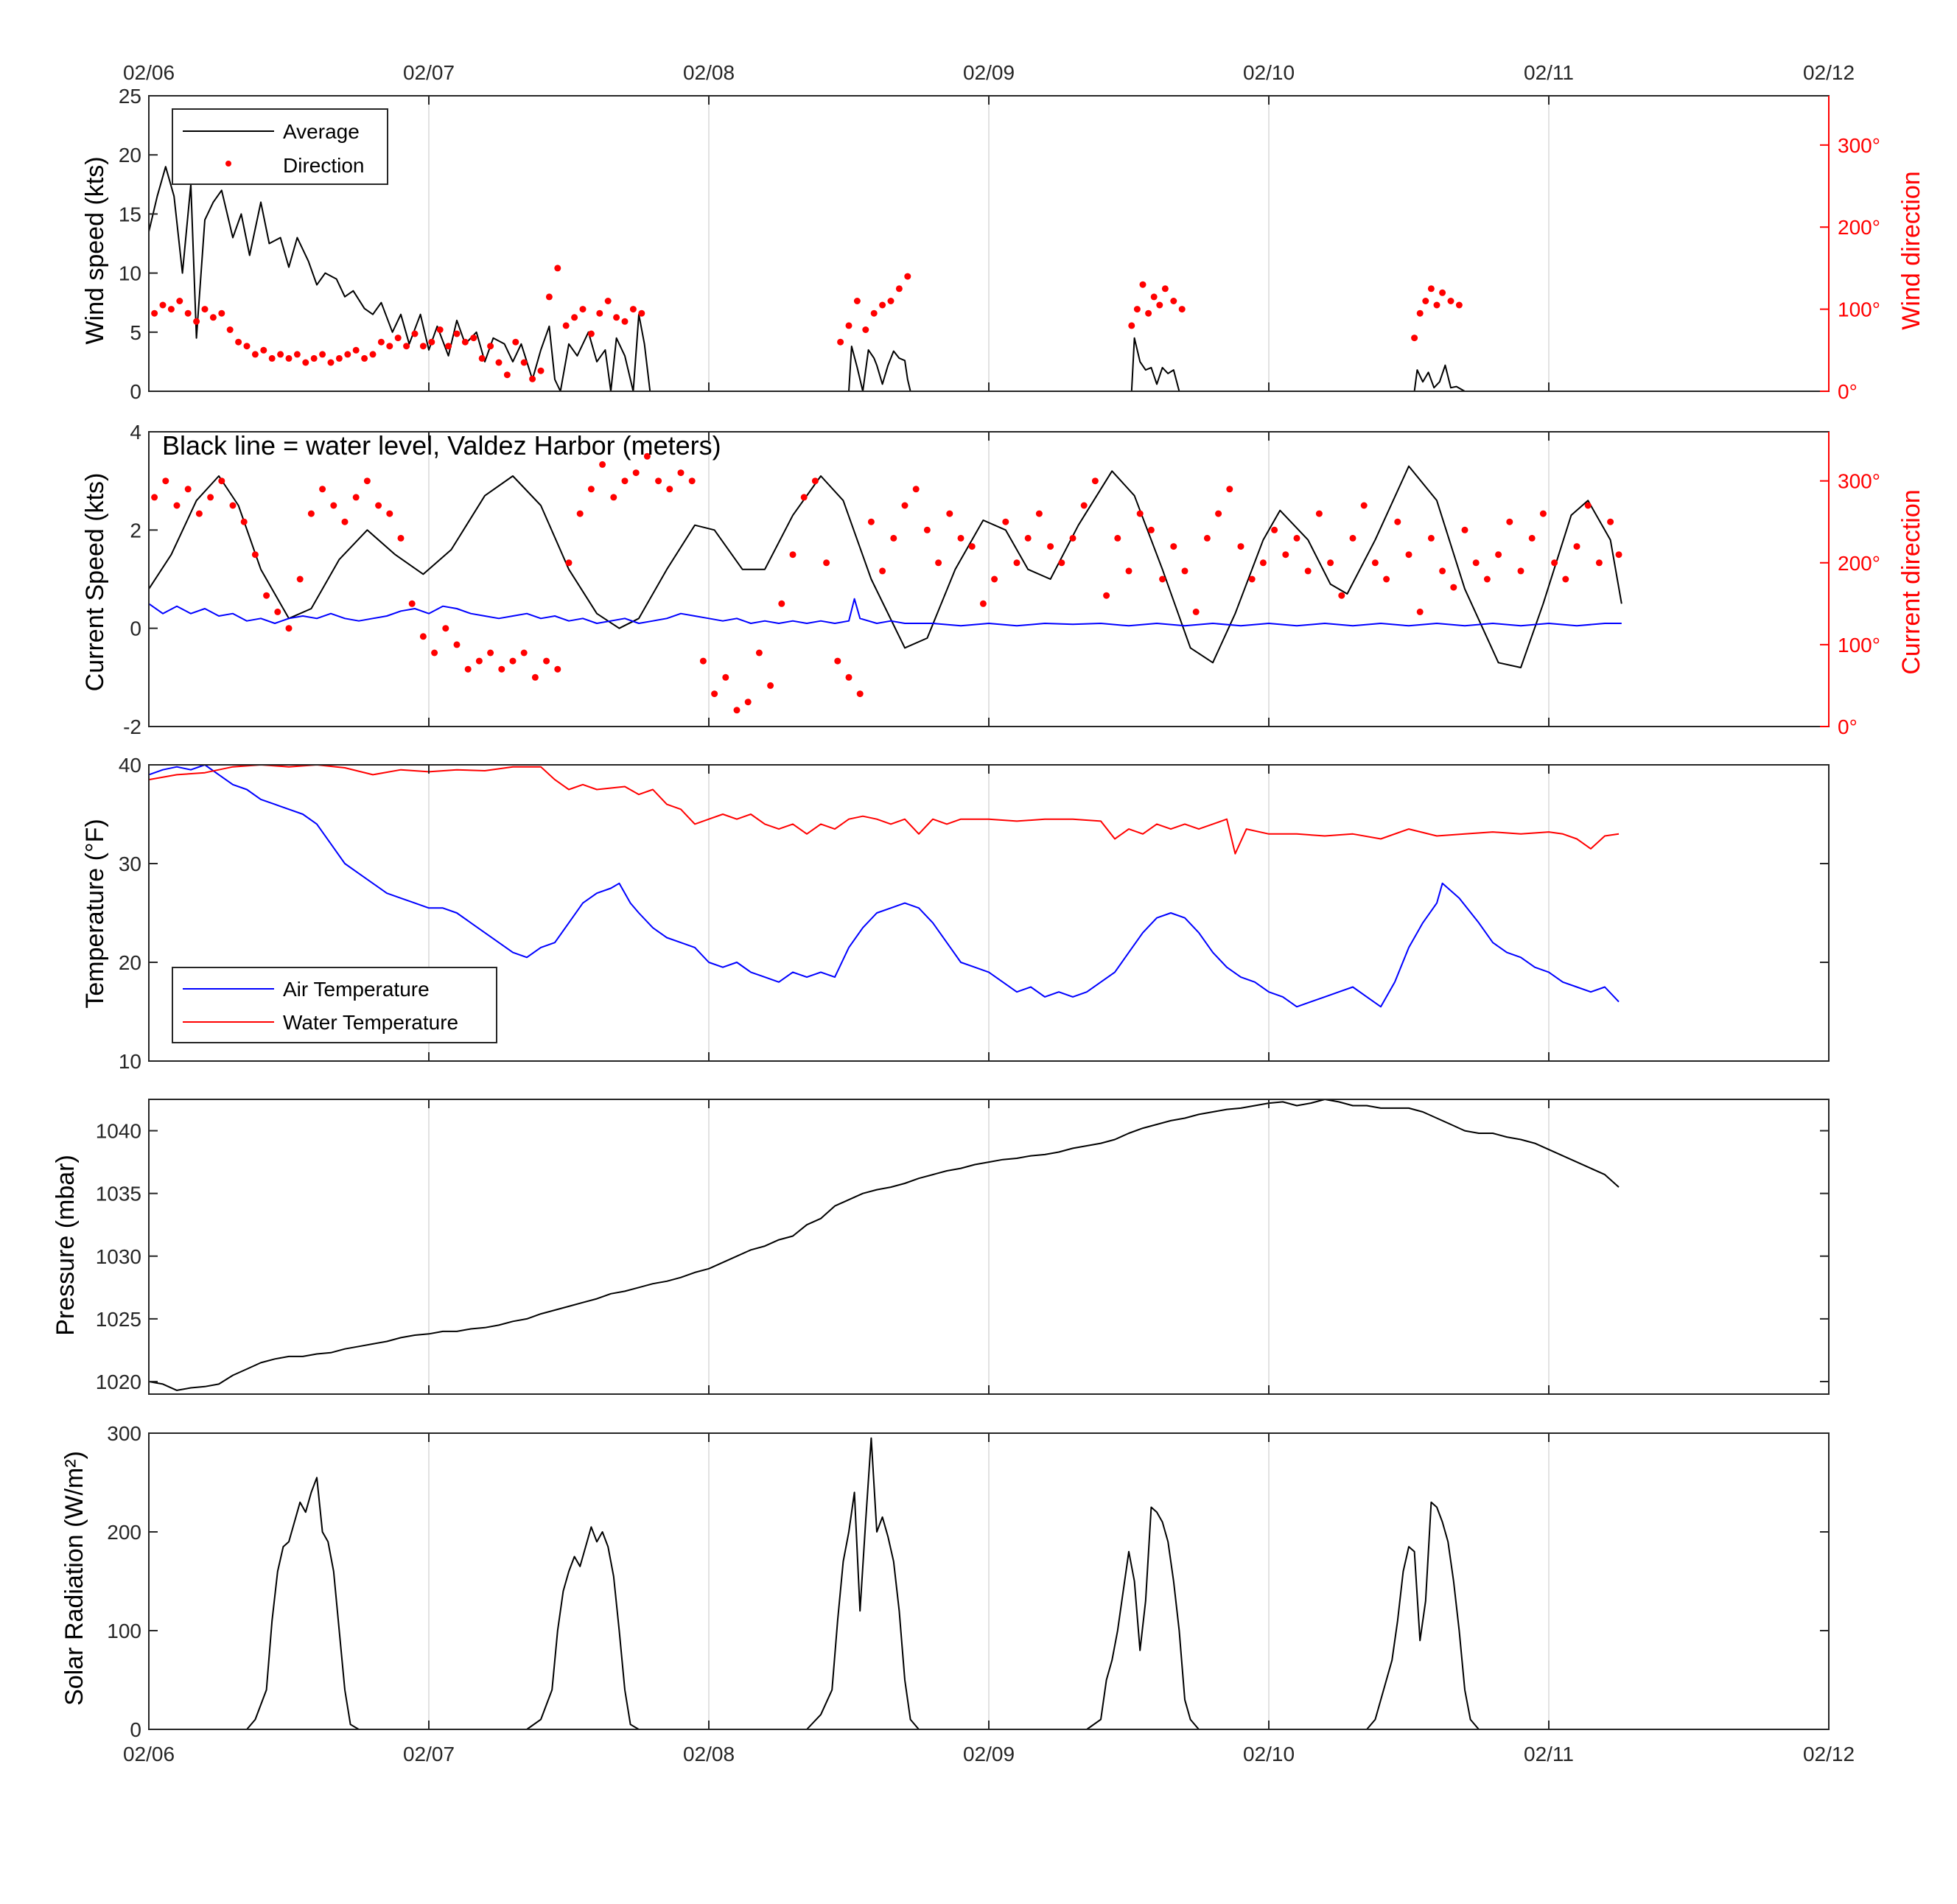 This screenshot has width=1957, height=1904. Describe the element at coordinates (974, 913) in the screenshot. I see `temperature-y-ticks: 10 20 30 40` at that location.